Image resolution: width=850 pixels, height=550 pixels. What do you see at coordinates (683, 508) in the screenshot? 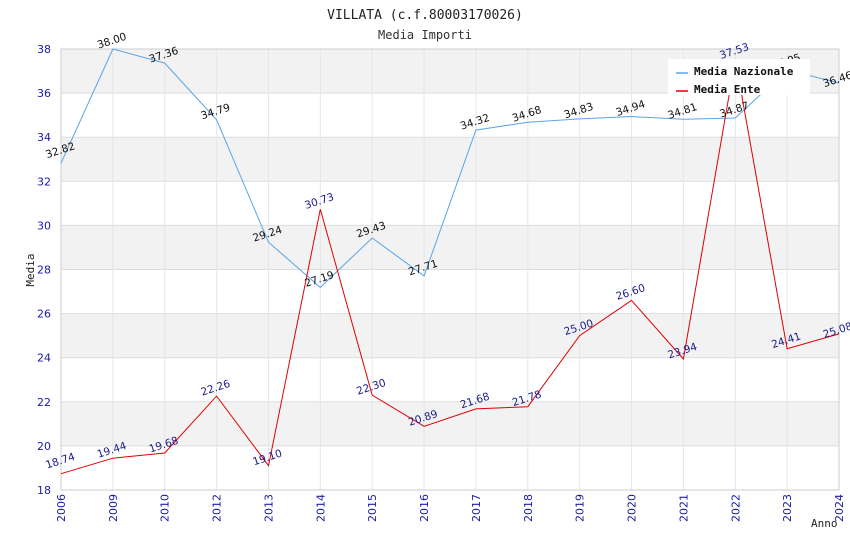
I see `x-tick-label: 2021` at bounding box center [683, 508].